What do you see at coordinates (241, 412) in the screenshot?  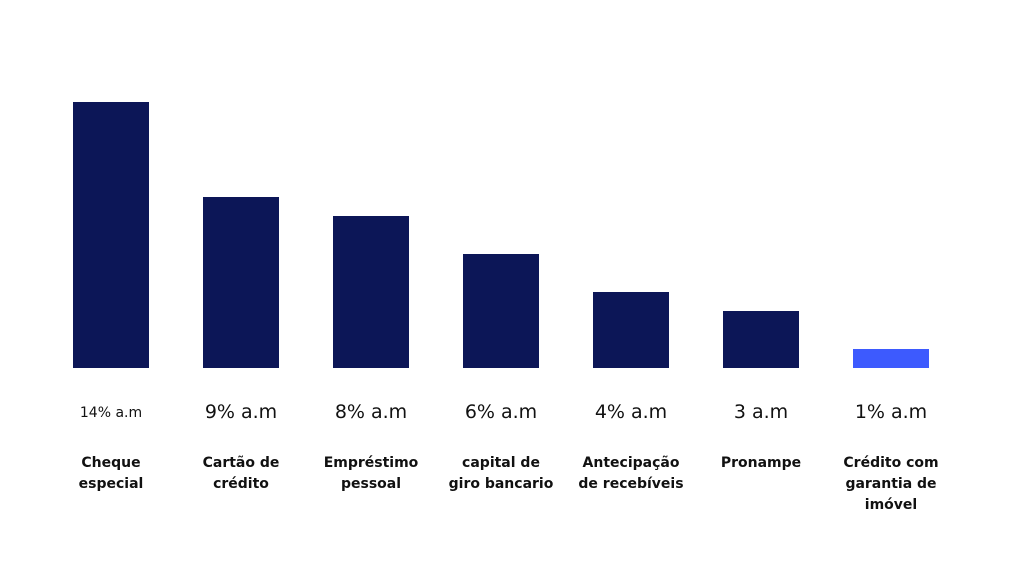 I see `value-label: 9% a.m` at bounding box center [241, 412].